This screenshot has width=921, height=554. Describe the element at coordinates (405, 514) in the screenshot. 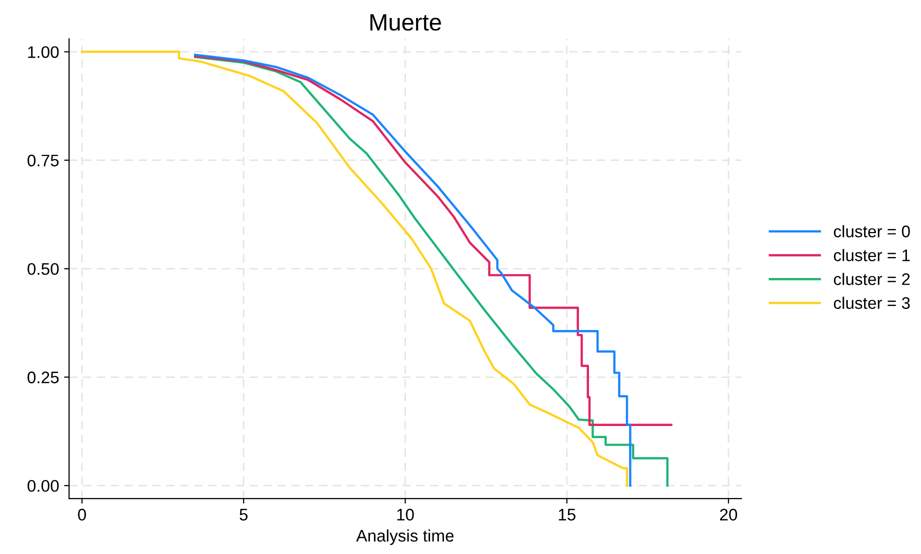

I see `x-tick-label: 10` at that location.